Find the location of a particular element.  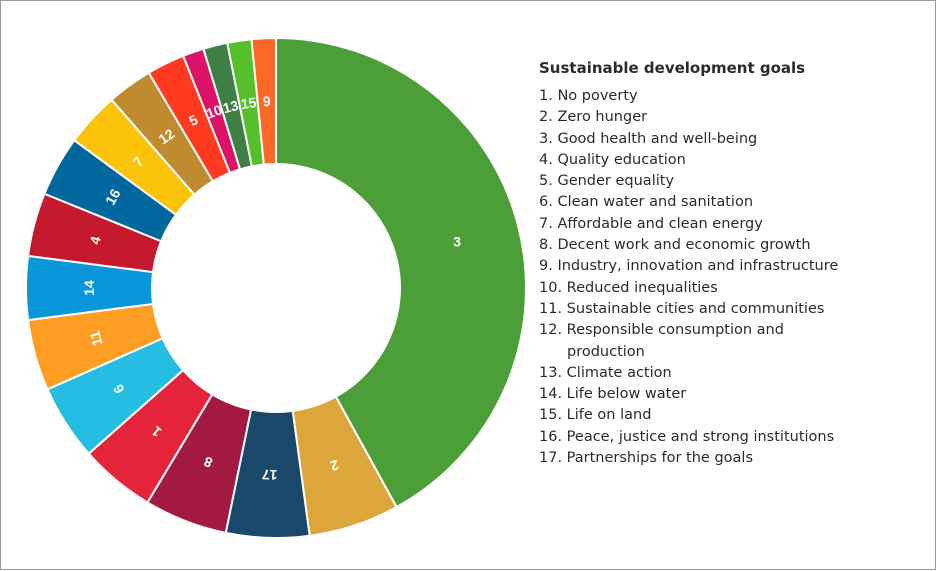

slice-label: 17 is located at coordinates (269, 475).